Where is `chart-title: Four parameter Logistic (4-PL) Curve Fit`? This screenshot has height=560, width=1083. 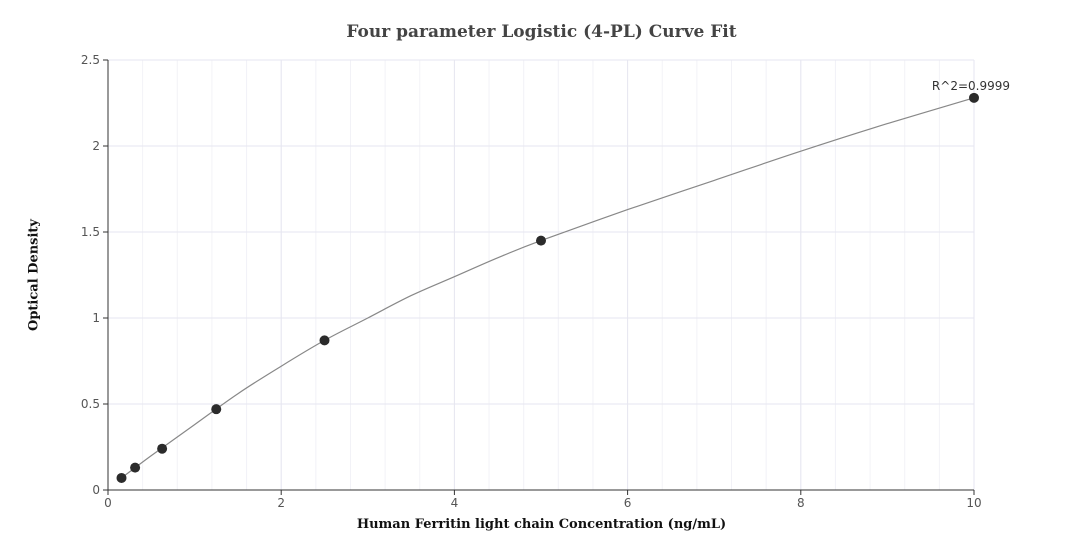
chart-title: Four parameter Logistic (4-PL) Curve Fit is located at coordinates (541, 32).